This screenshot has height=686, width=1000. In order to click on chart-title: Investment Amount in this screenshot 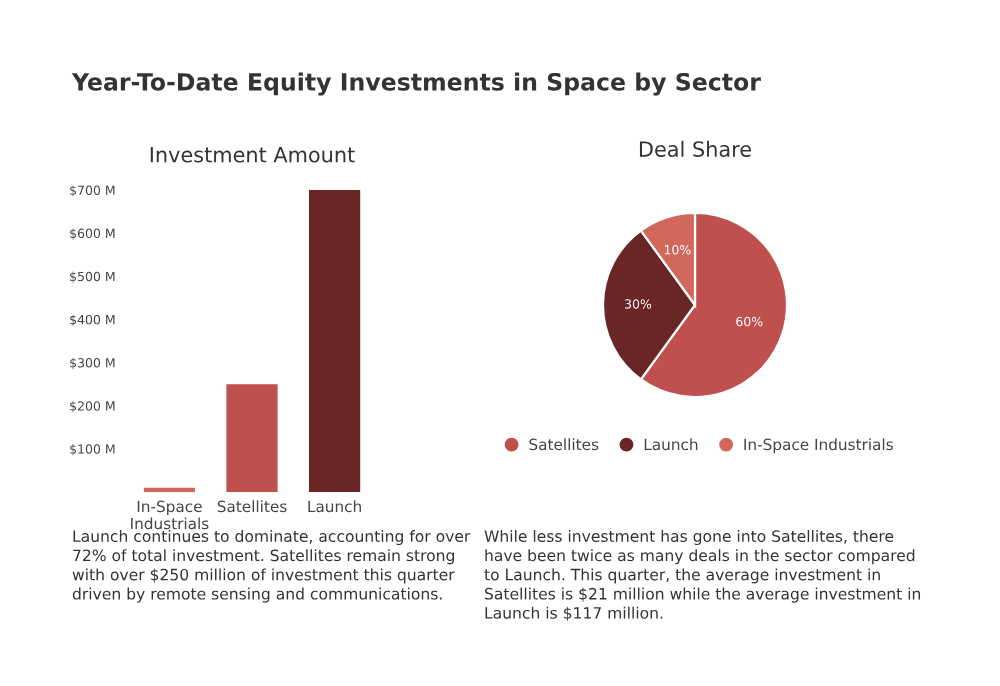, I will do `click(252, 155)`.